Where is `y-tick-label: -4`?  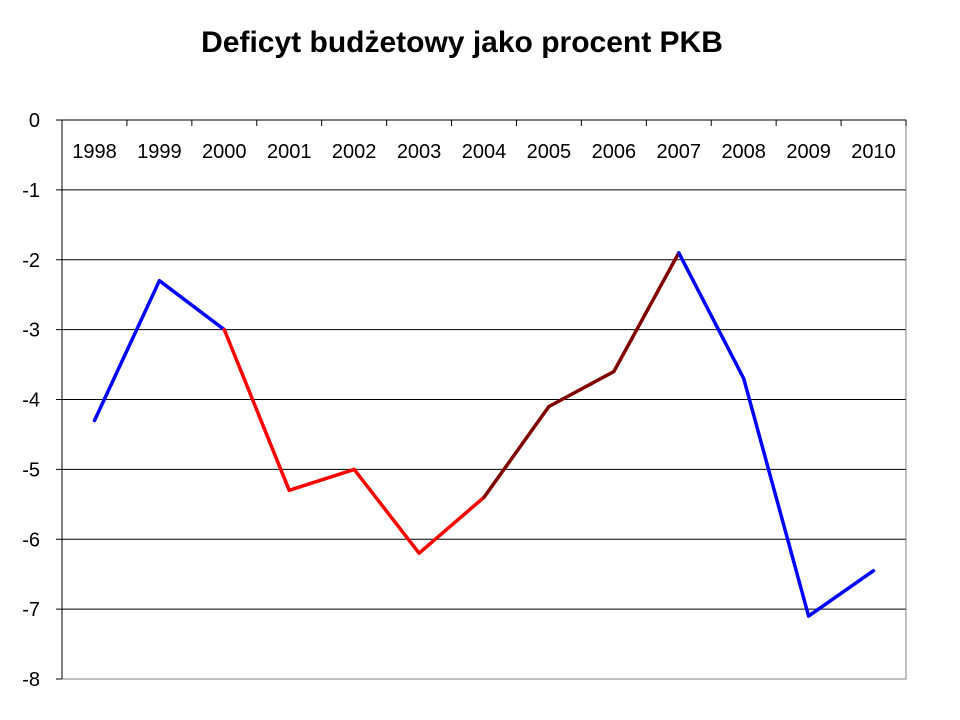
y-tick-label: -4 is located at coordinates (31, 401).